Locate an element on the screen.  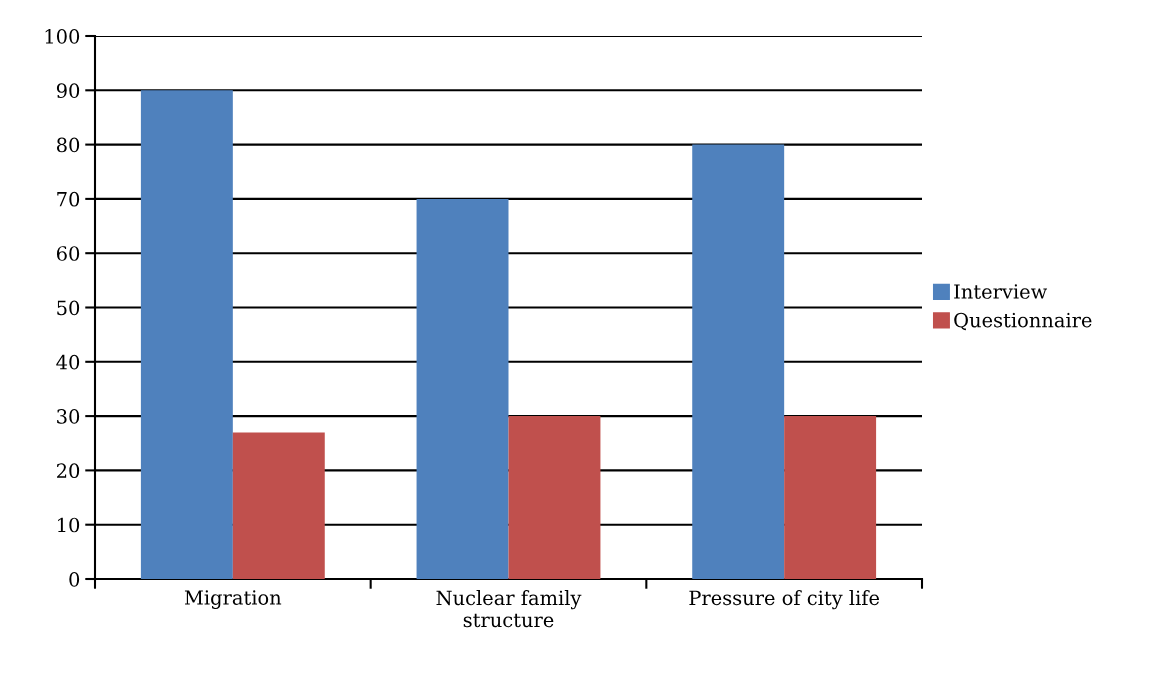
y-tick-label: 30 is located at coordinates (68, 416).